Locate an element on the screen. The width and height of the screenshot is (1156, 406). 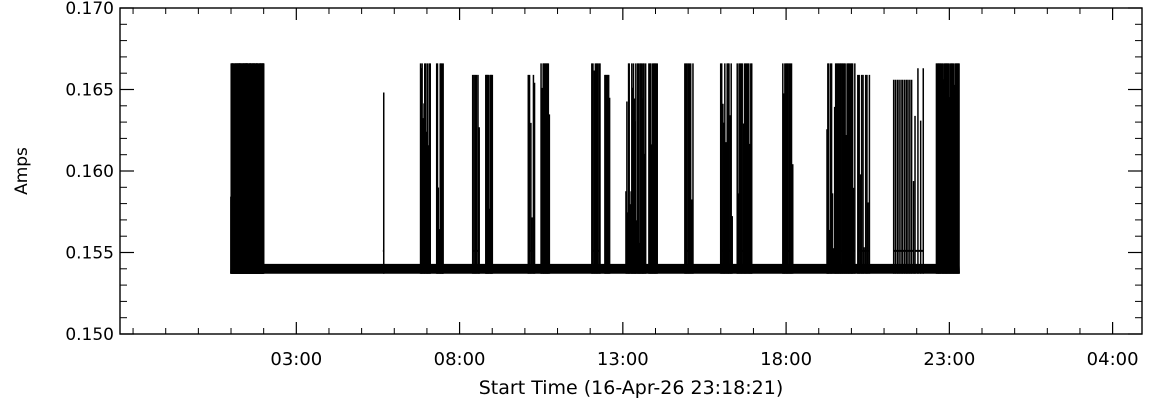
y-tick-label: 0.155 is located at coordinates (89, 254).